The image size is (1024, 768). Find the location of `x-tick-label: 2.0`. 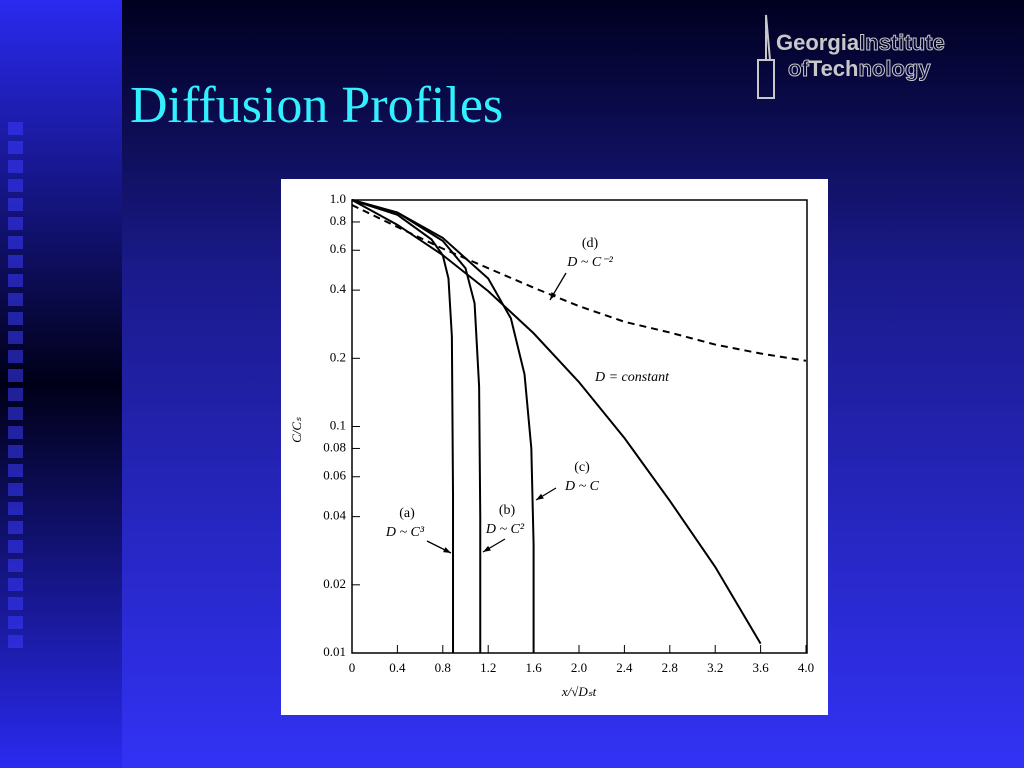

x-tick-label: 2.0 is located at coordinates (579, 667).